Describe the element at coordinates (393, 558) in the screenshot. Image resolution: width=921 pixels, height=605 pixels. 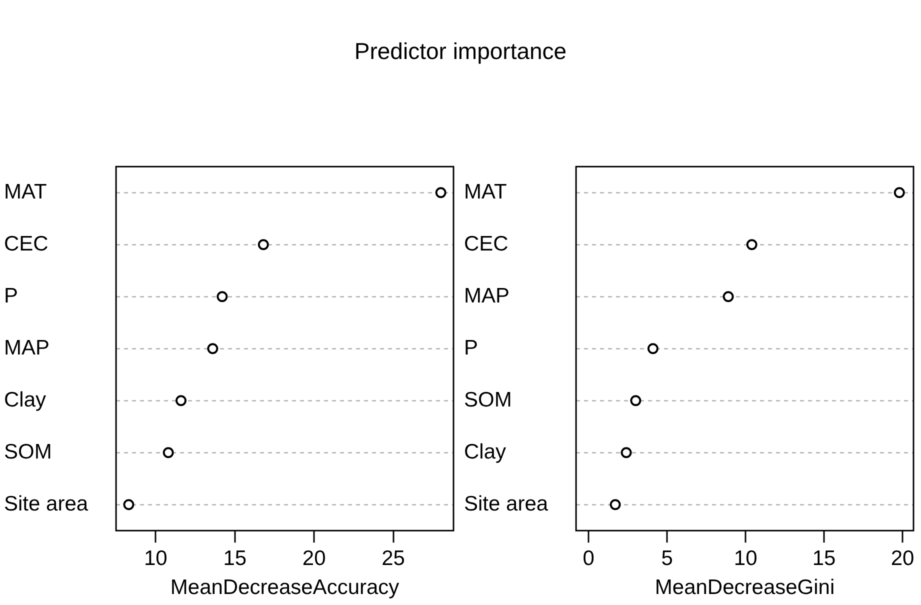
I see `x-tick-label: 25` at that location.